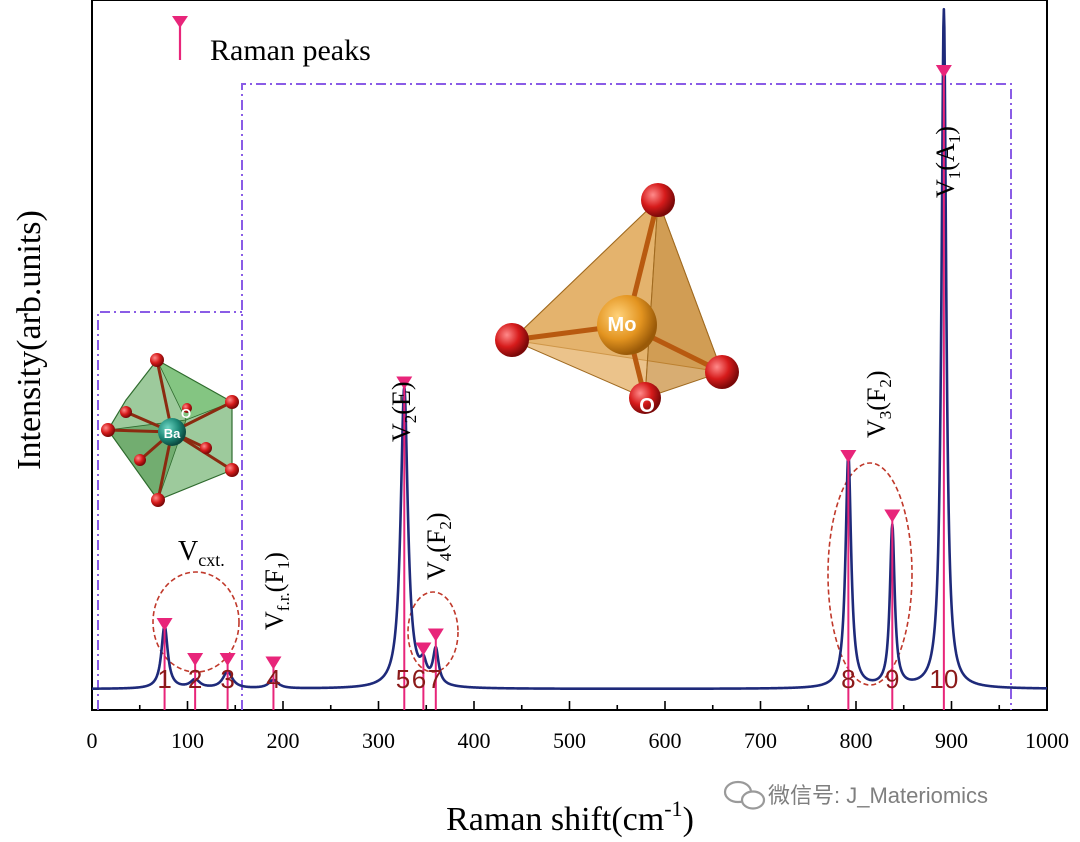  I want to click on x-tick-label: 400, so click(474, 740).